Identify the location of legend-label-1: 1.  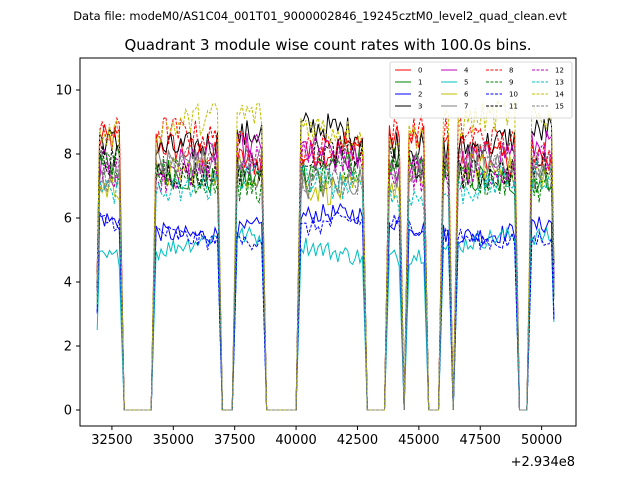
(420, 83).